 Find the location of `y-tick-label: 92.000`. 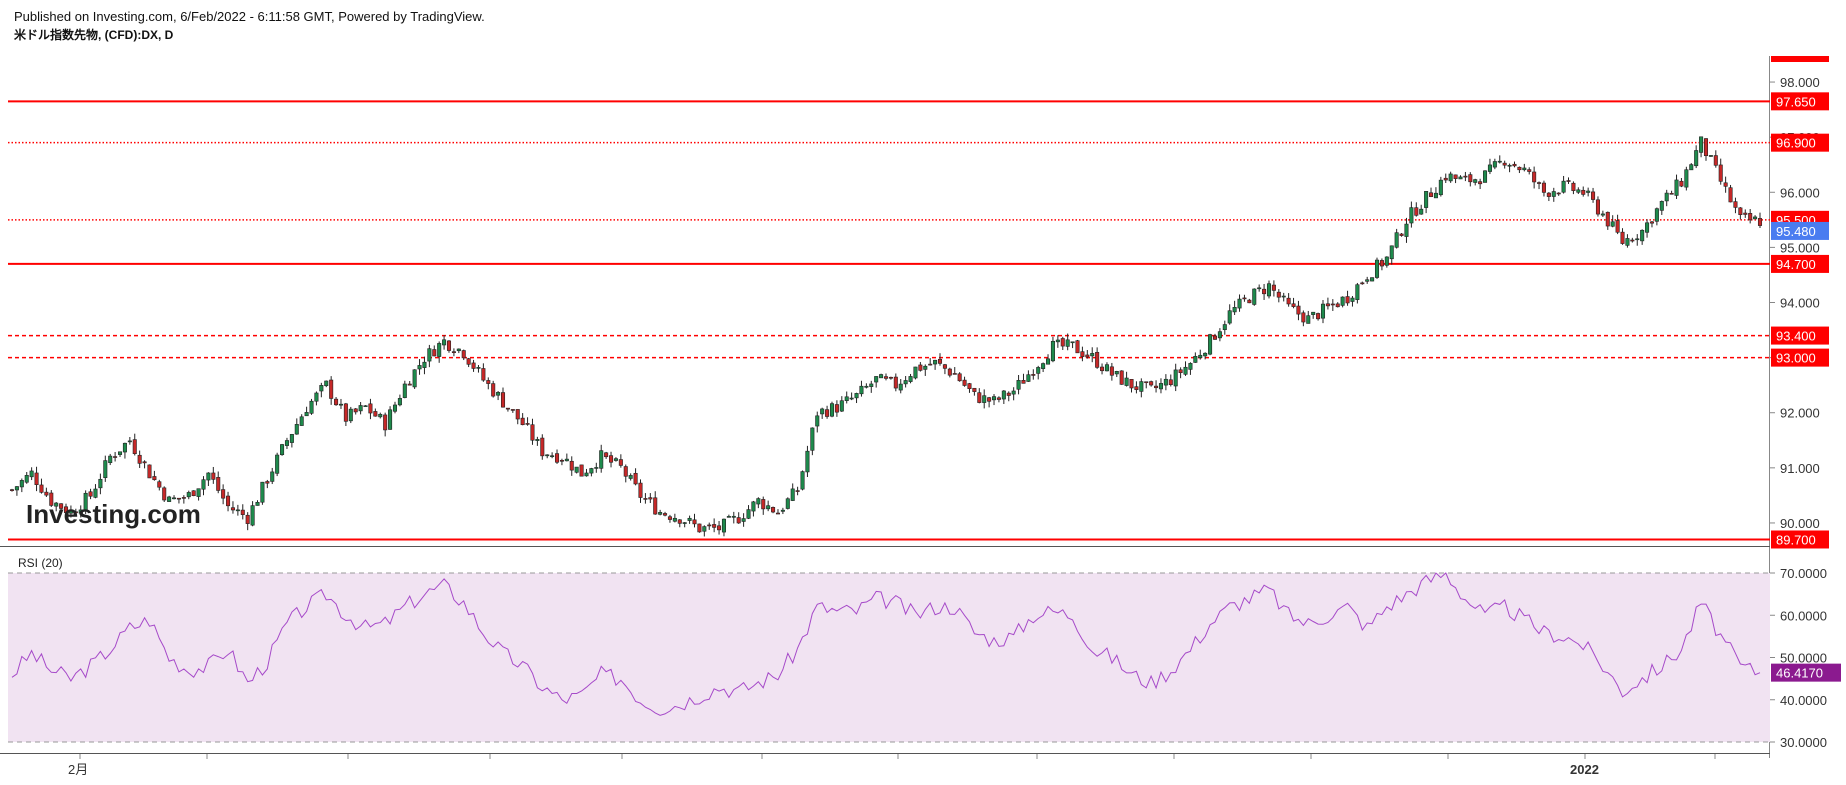

y-tick-label: 92.000 is located at coordinates (1800, 413).